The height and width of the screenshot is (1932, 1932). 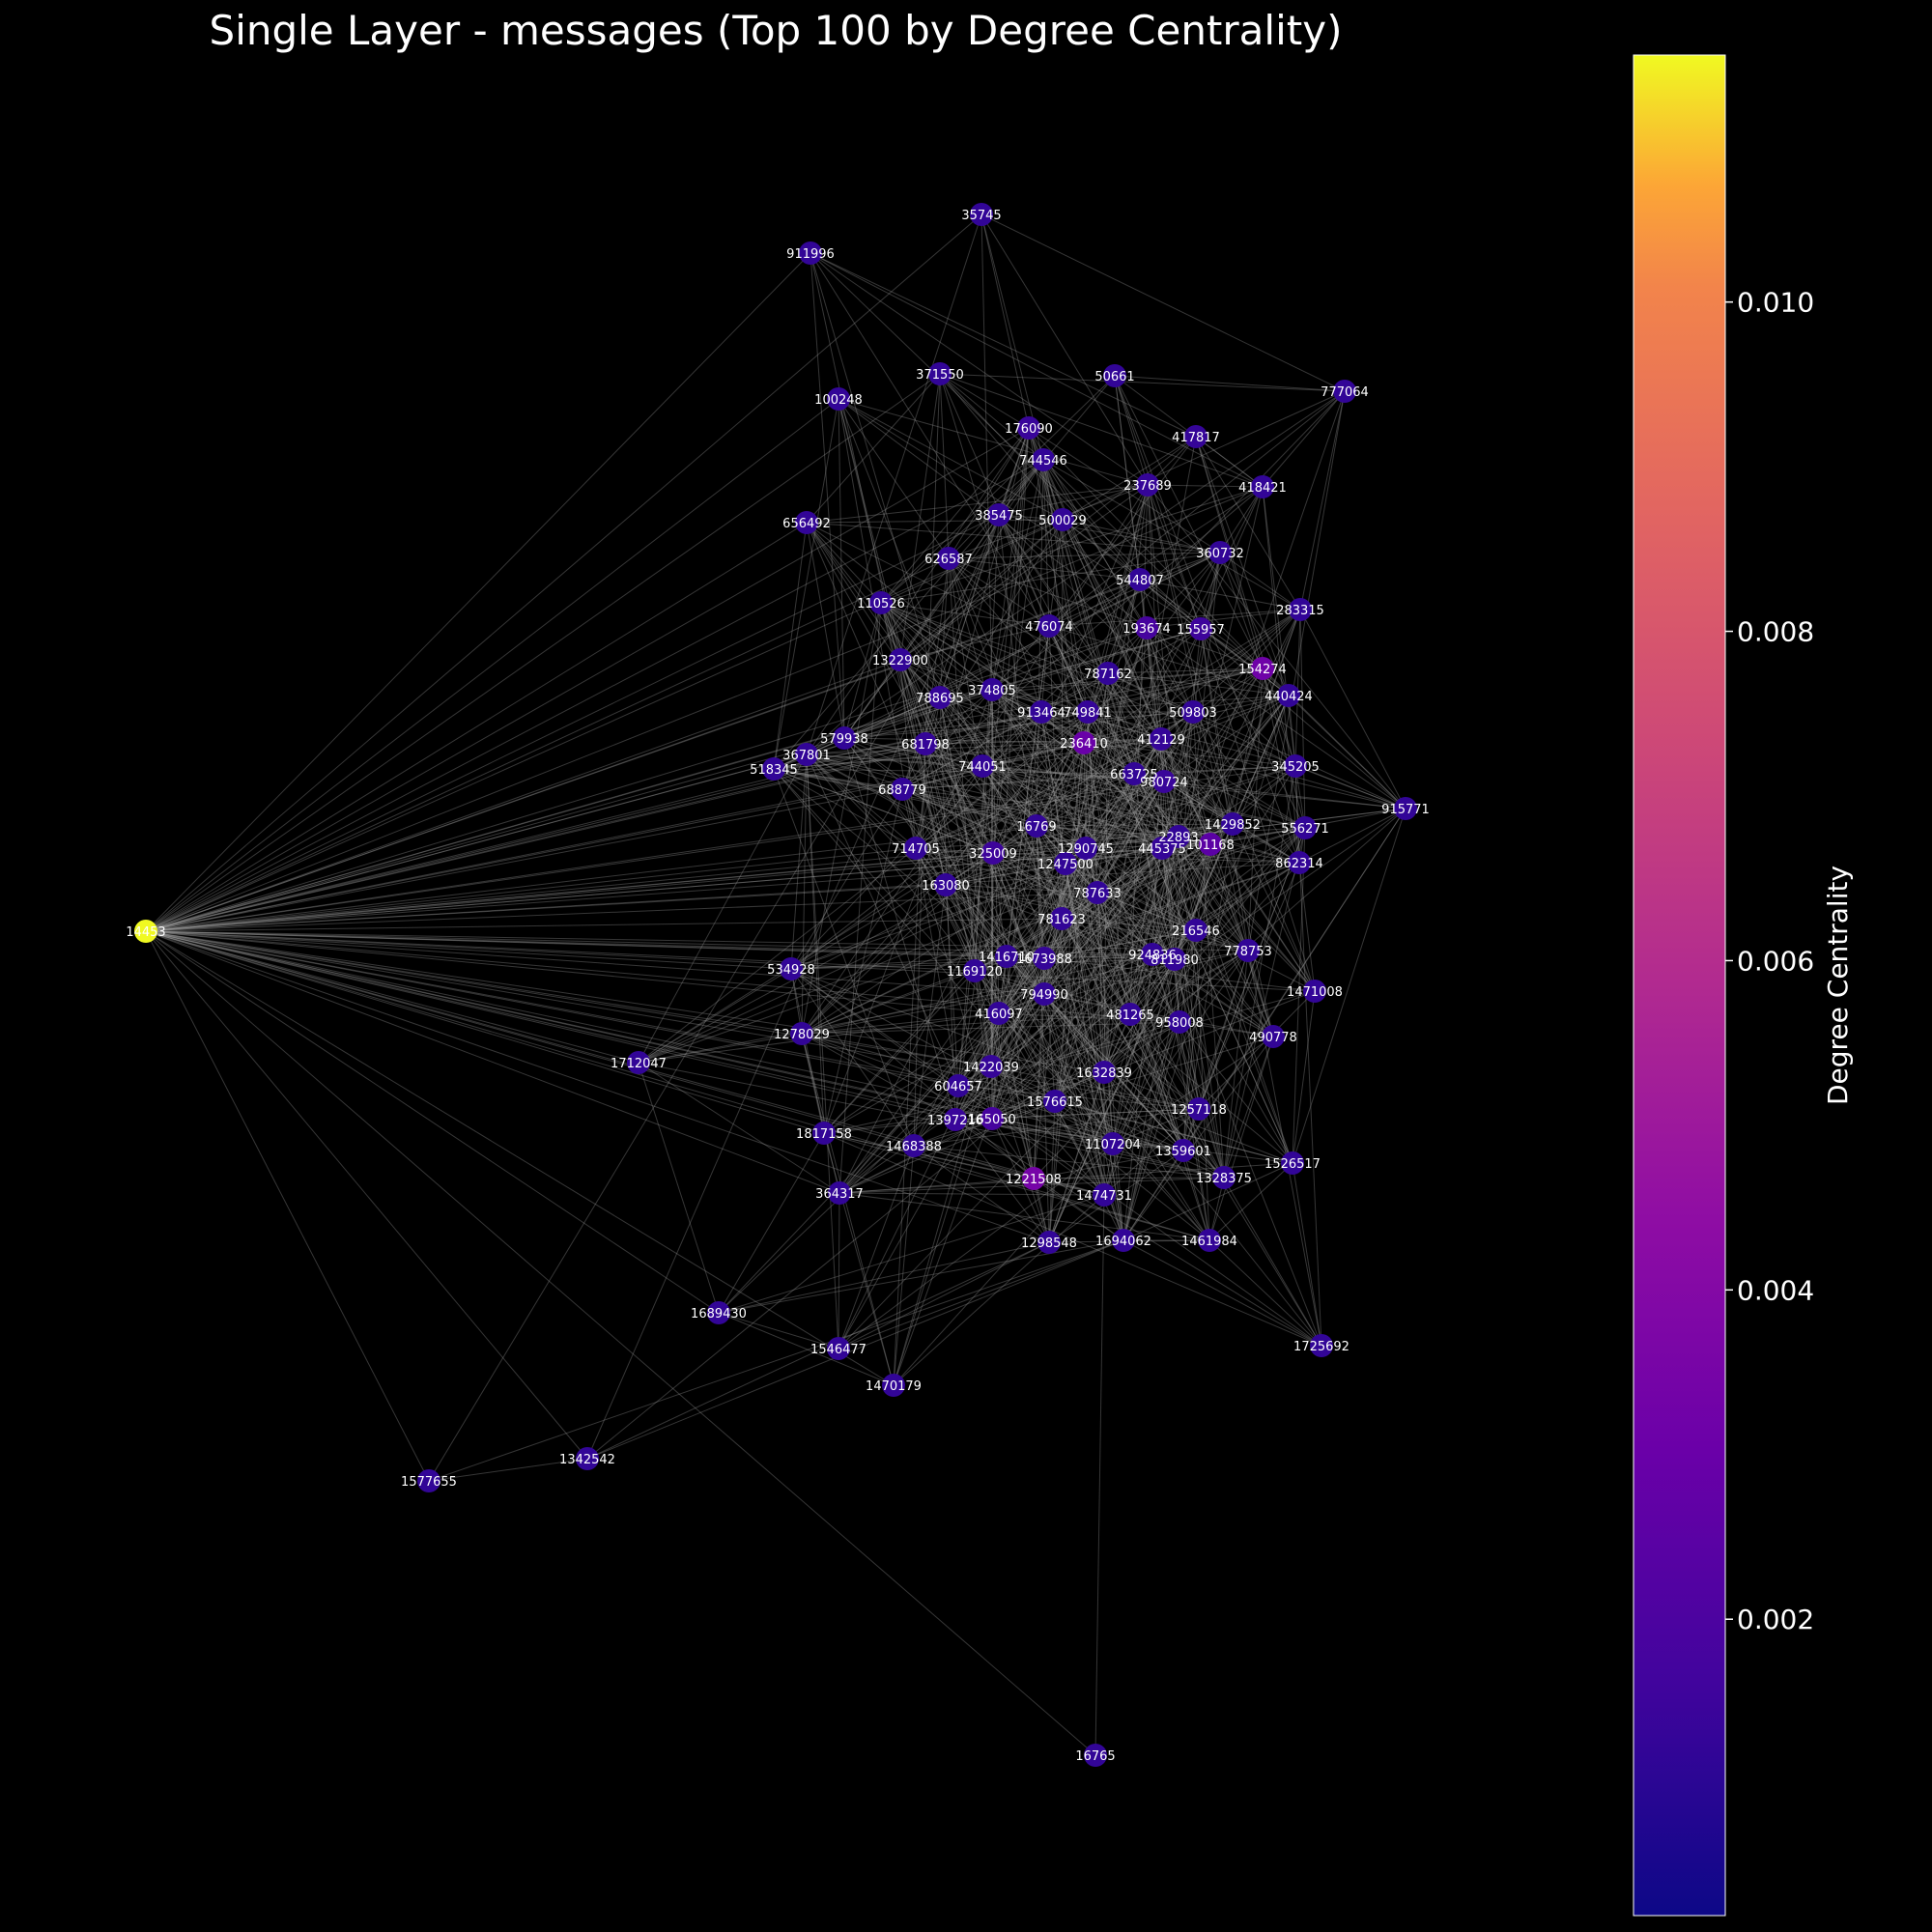 What do you see at coordinates (1007, 958) in the screenshot?
I see `node-label: 1416710` at bounding box center [1007, 958].